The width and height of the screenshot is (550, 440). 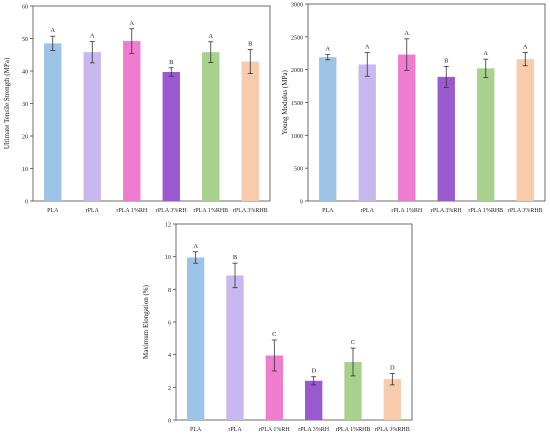 I want to click on y-tick-label: 50, so click(x=25, y=40).